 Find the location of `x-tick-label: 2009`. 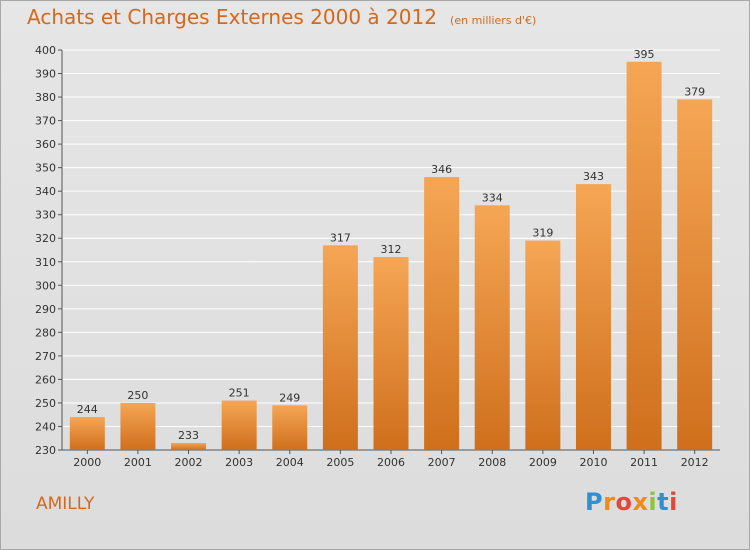

x-tick-label: 2009 is located at coordinates (543, 462).